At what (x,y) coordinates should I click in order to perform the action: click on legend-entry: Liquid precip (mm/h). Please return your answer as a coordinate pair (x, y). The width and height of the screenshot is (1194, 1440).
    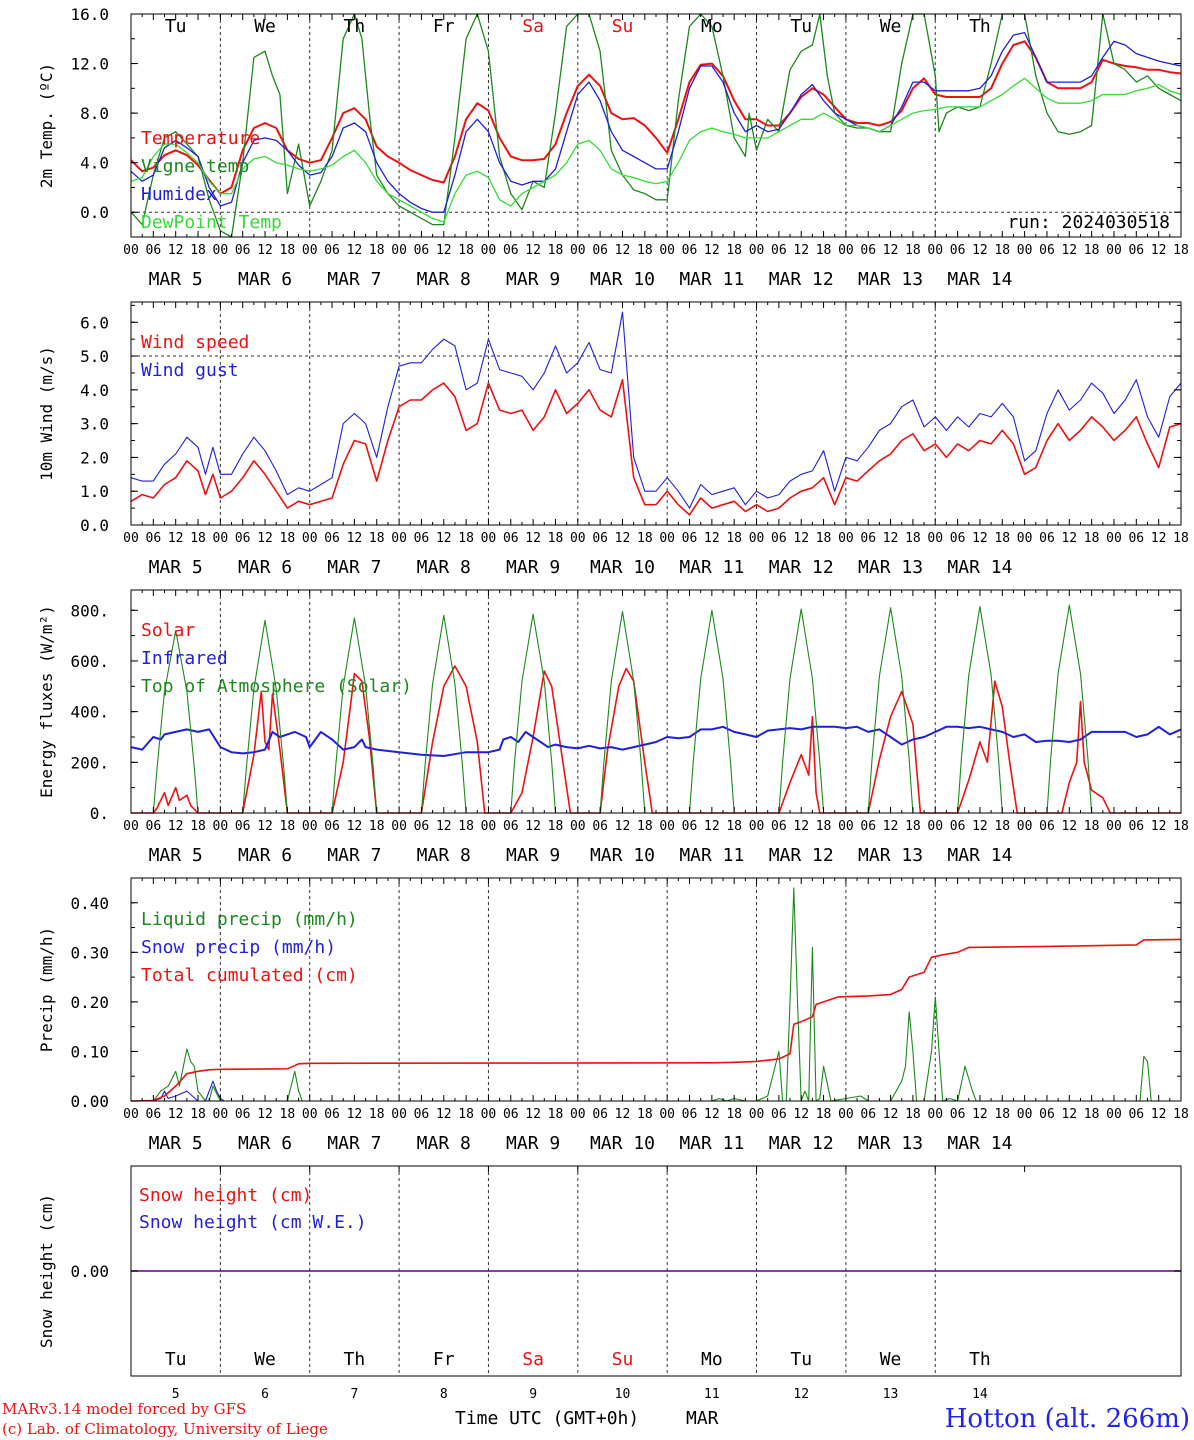
    Looking at the image, I should click on (249, 919).